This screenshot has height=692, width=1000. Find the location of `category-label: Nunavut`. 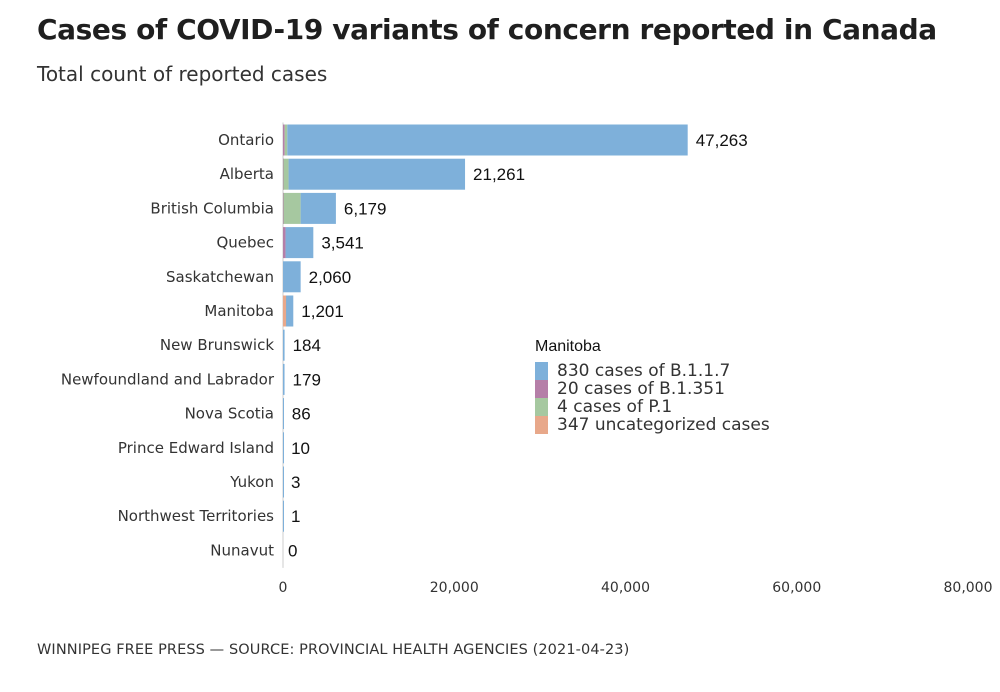

category-label: Nunavut is located at coordinates (242, 550).